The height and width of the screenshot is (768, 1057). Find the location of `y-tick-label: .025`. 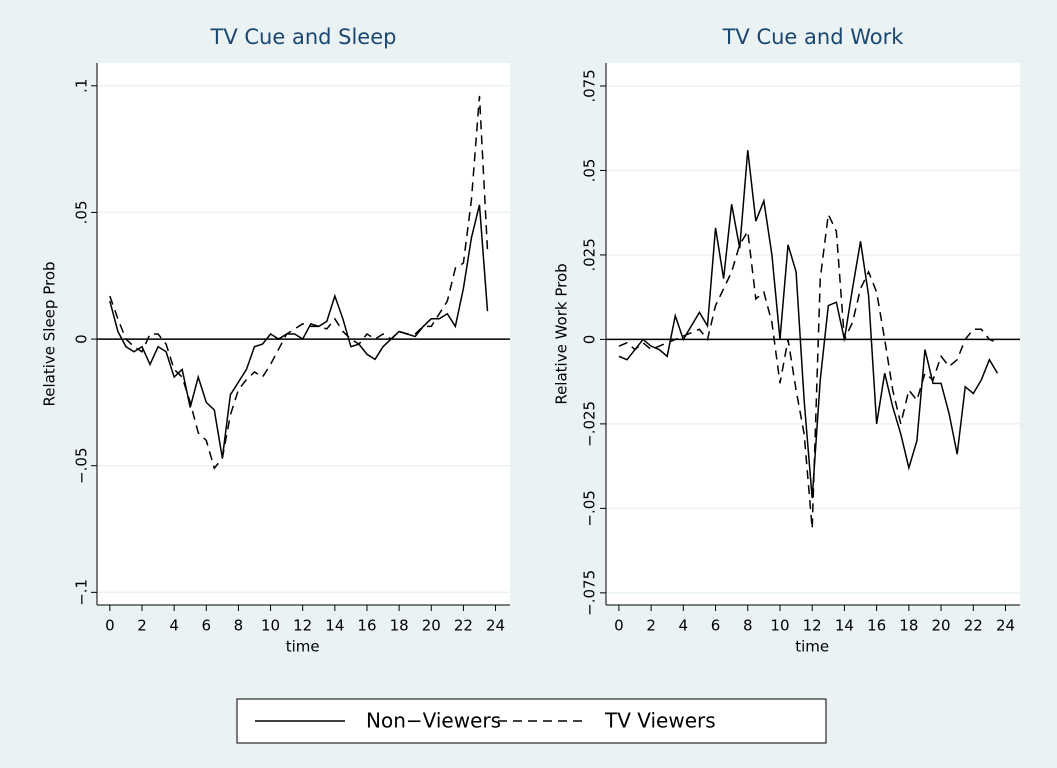

y-tick-label: .025 is located at coordinates (590, 254).